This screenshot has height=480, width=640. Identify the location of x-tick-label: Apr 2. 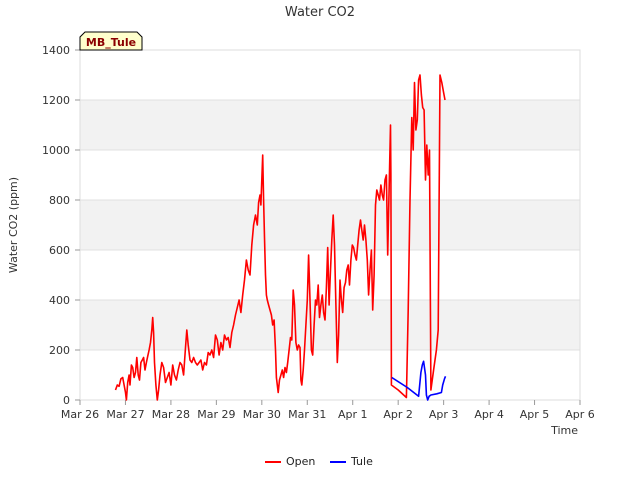
(398, 414).